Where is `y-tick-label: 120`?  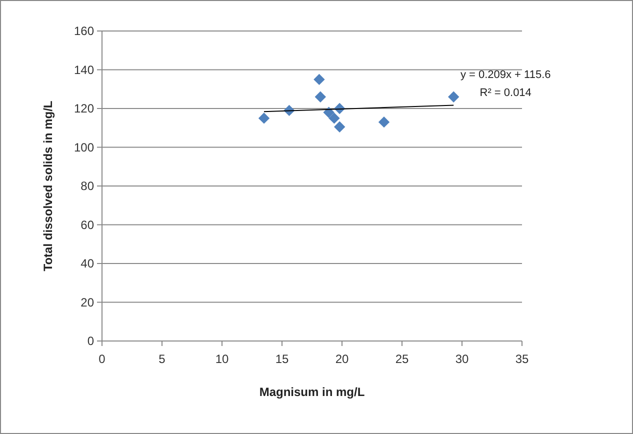
y-tick-label: 120 is located at coordinates (84, 109).